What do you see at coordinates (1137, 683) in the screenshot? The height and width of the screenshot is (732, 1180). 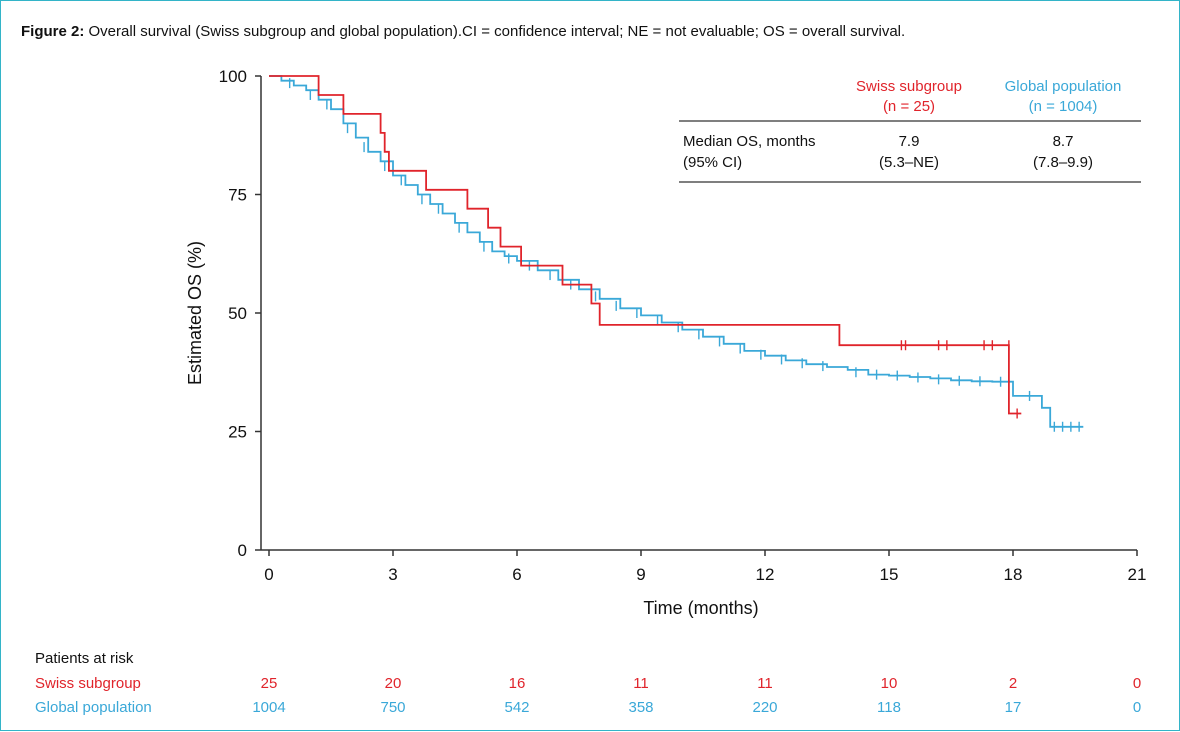 I see `at-risk-value-swiss: 0` at bounding box center [1137, 683].